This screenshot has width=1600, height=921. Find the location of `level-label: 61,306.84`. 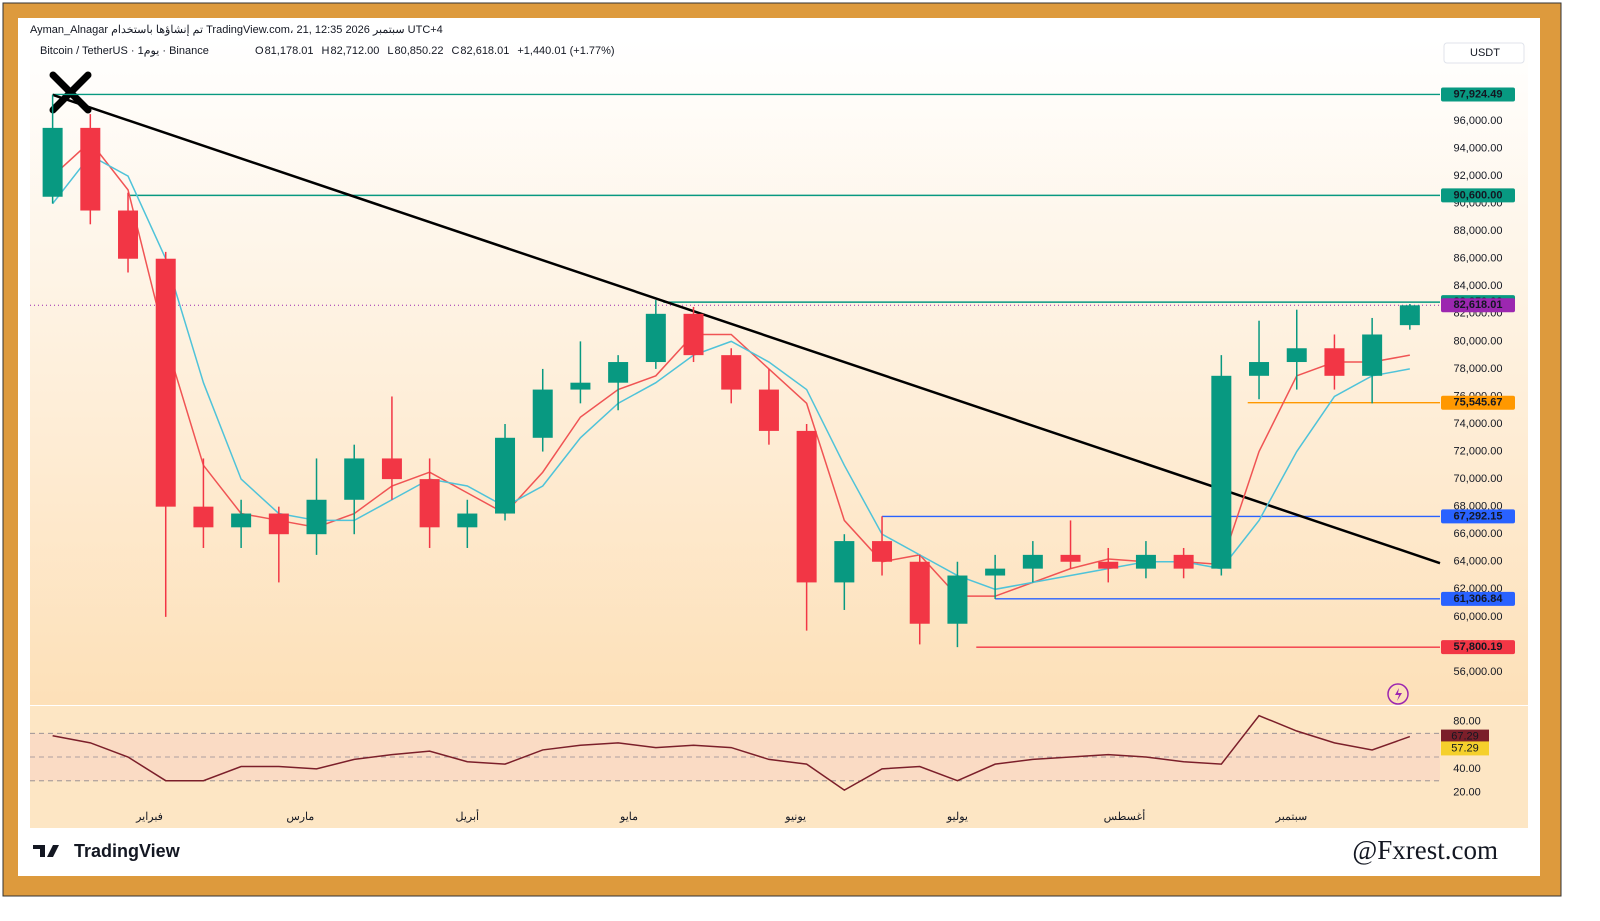

level-label: 61,306.84 is located at coordinates (1479, 599).